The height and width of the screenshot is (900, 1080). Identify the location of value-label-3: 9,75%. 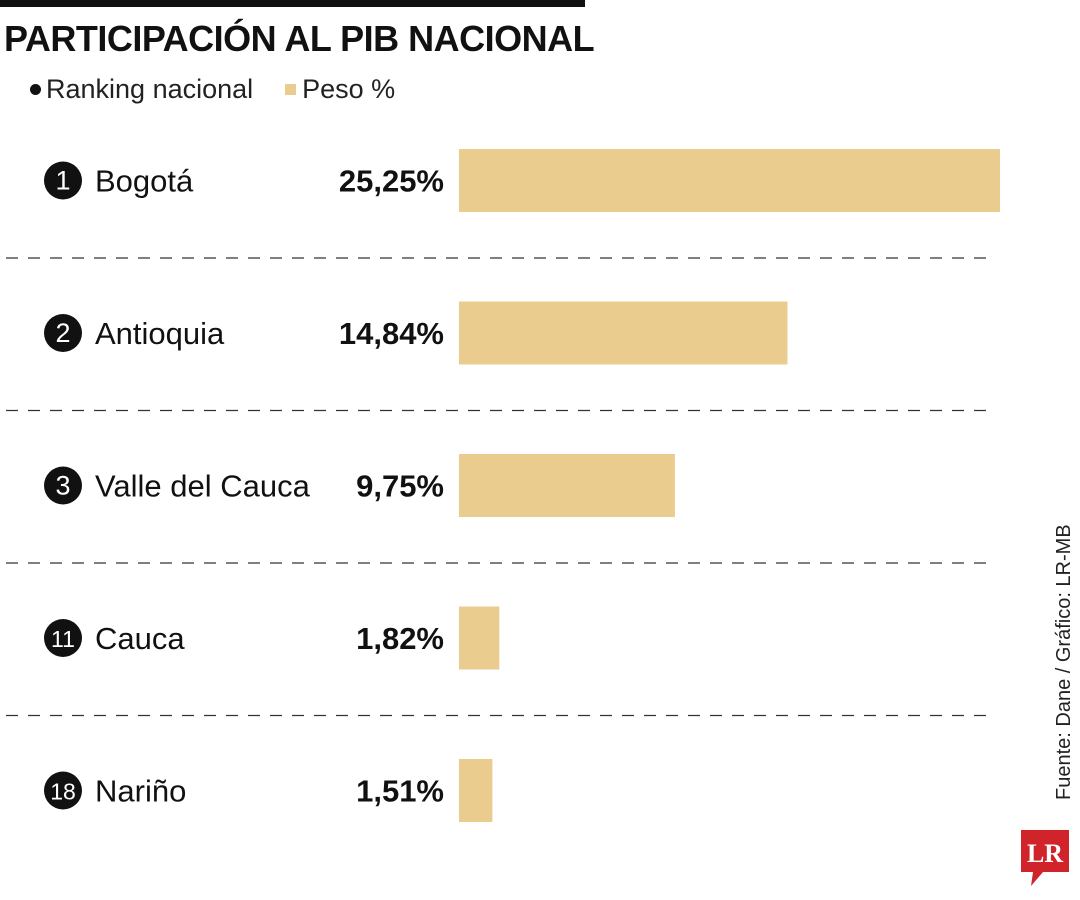
(400, 486).